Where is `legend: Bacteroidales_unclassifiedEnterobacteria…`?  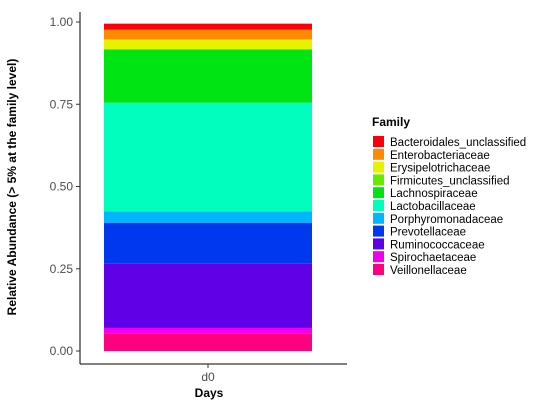
legend: Bacteroidales_unclassifiedEnterobacteria… is located at coordinates (449, 206).